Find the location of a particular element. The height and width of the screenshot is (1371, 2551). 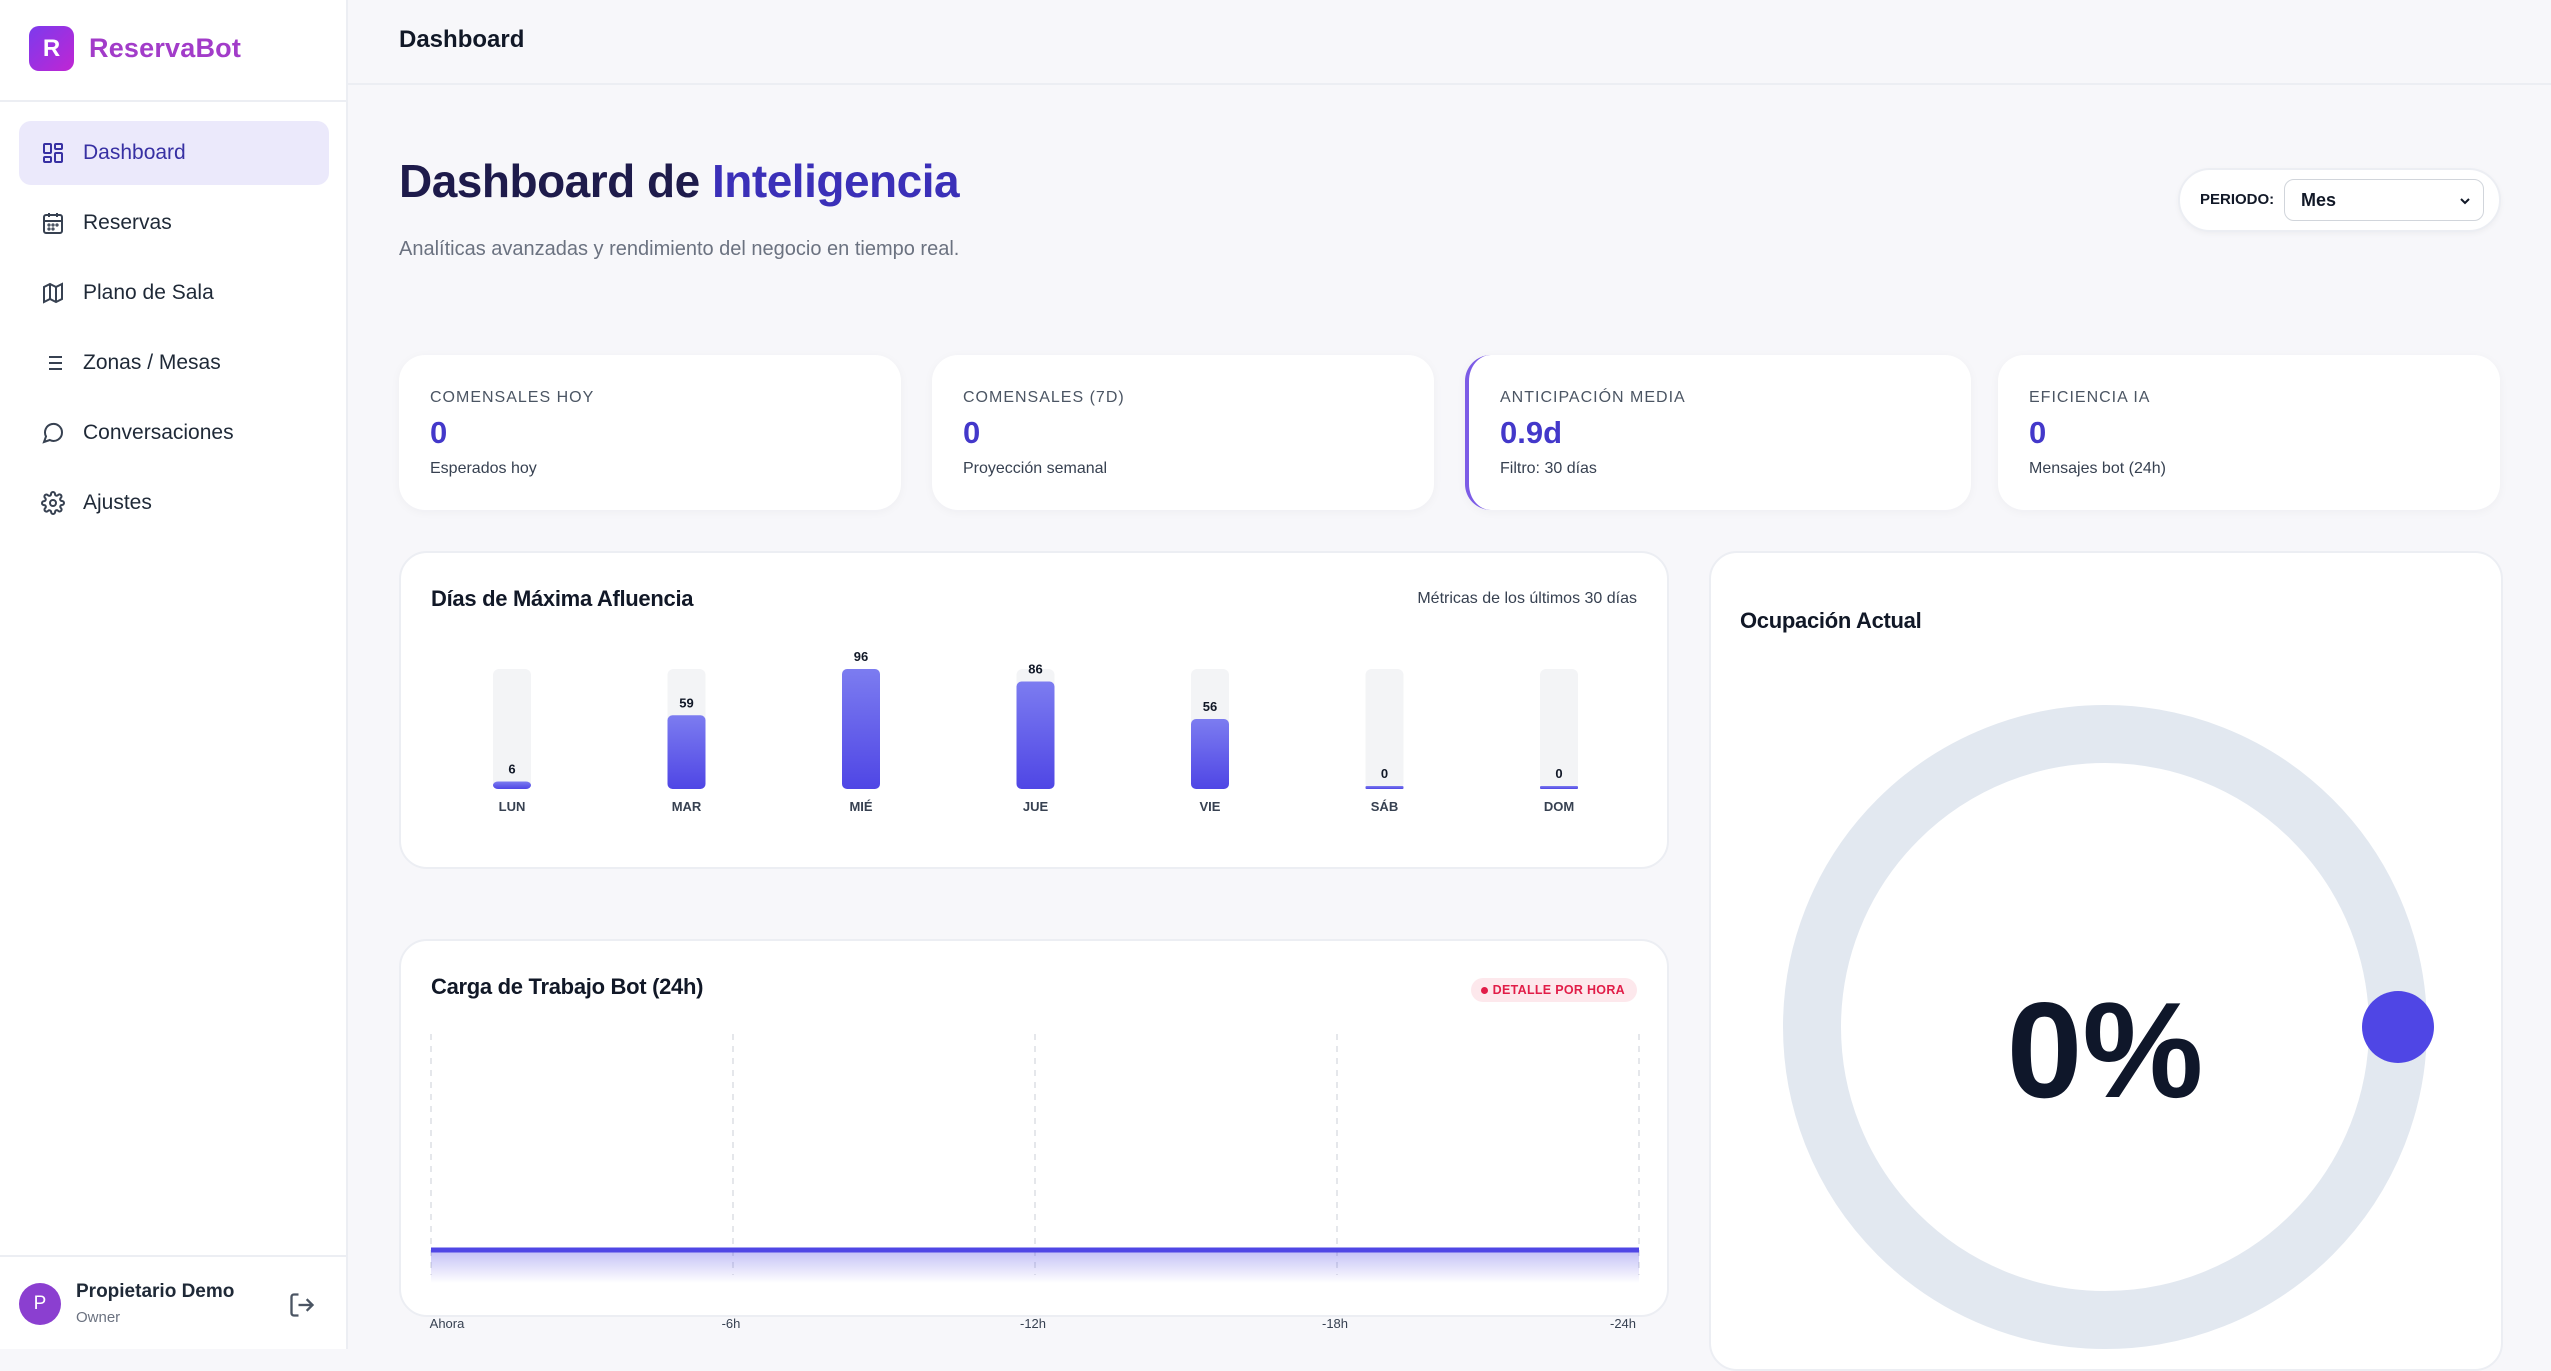

period-filter: PERIODO: Mes is located at coordinates (2339, 200).